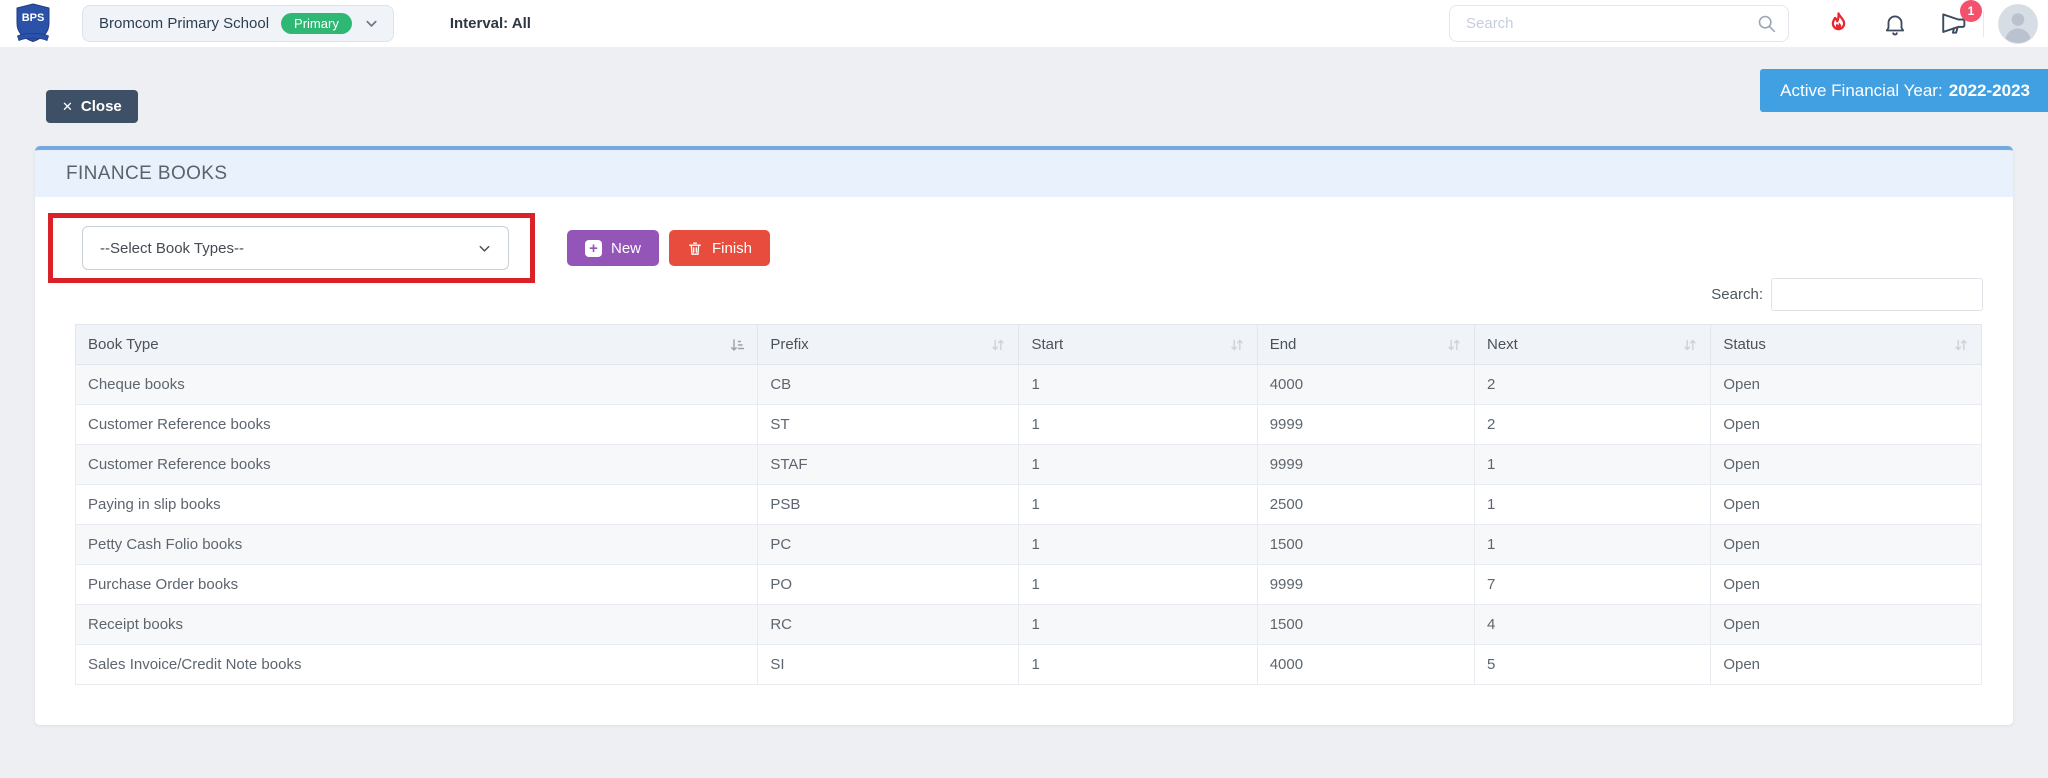  What do you see at coordinates (1737, 294) in the screenshot?
I see `table-search-label: Search:` at bounding box center [1737, 294].